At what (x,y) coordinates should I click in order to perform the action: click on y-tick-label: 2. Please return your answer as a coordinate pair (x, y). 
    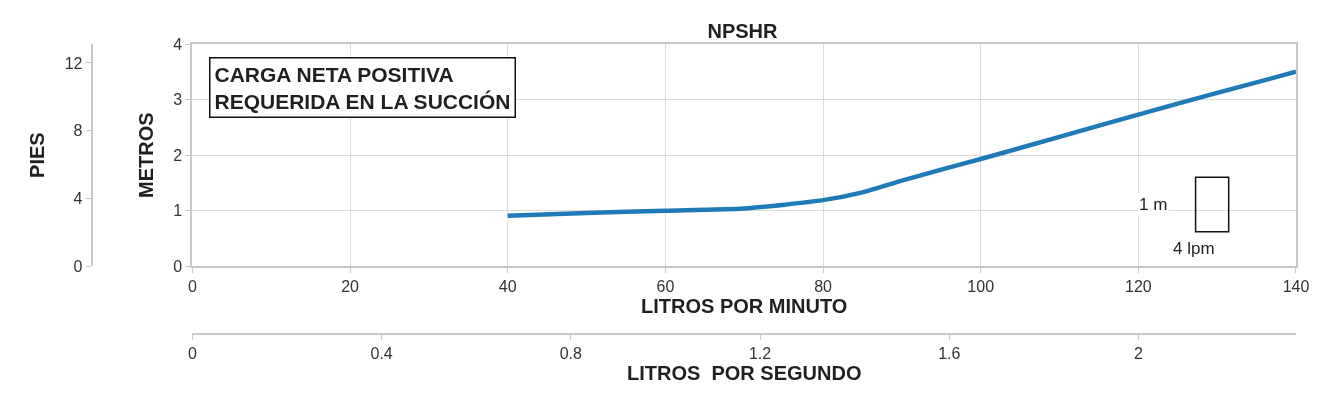
    Looking at the image, I should click on (178, 155).